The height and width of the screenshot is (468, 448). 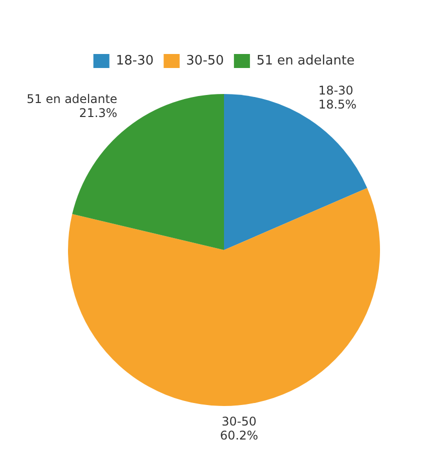 I want to click on data-label: 18.5%, so click(x=337, y=104).